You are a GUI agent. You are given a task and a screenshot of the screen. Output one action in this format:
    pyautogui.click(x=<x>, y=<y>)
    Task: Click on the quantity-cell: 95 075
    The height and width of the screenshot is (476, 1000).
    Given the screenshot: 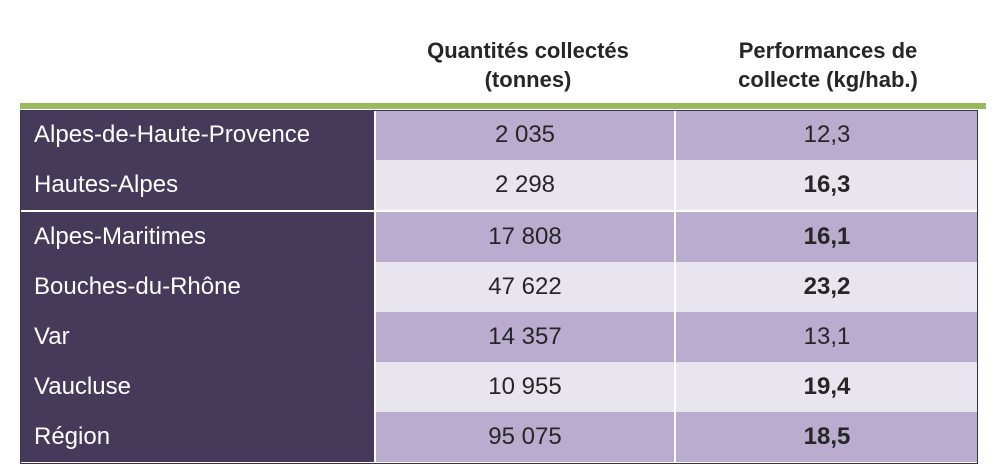 What is the action you would take?
    pyautogui.click(x=526, y=437)
    